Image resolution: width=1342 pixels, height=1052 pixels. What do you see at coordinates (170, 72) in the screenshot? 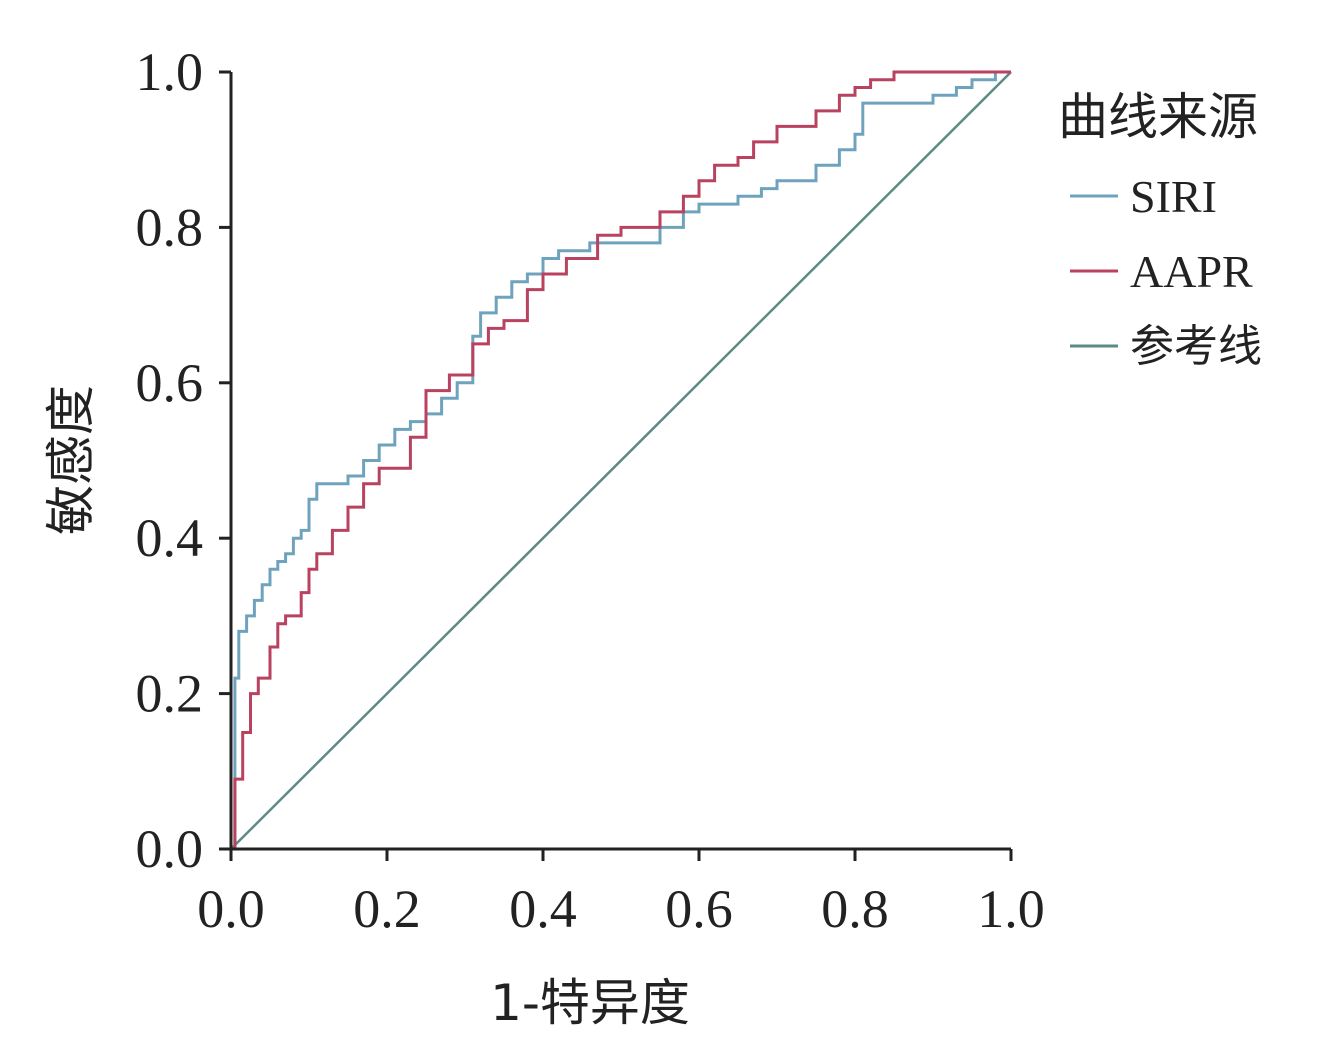
I see `y-tick-label: 1.0` at bounding box center [170, 72].